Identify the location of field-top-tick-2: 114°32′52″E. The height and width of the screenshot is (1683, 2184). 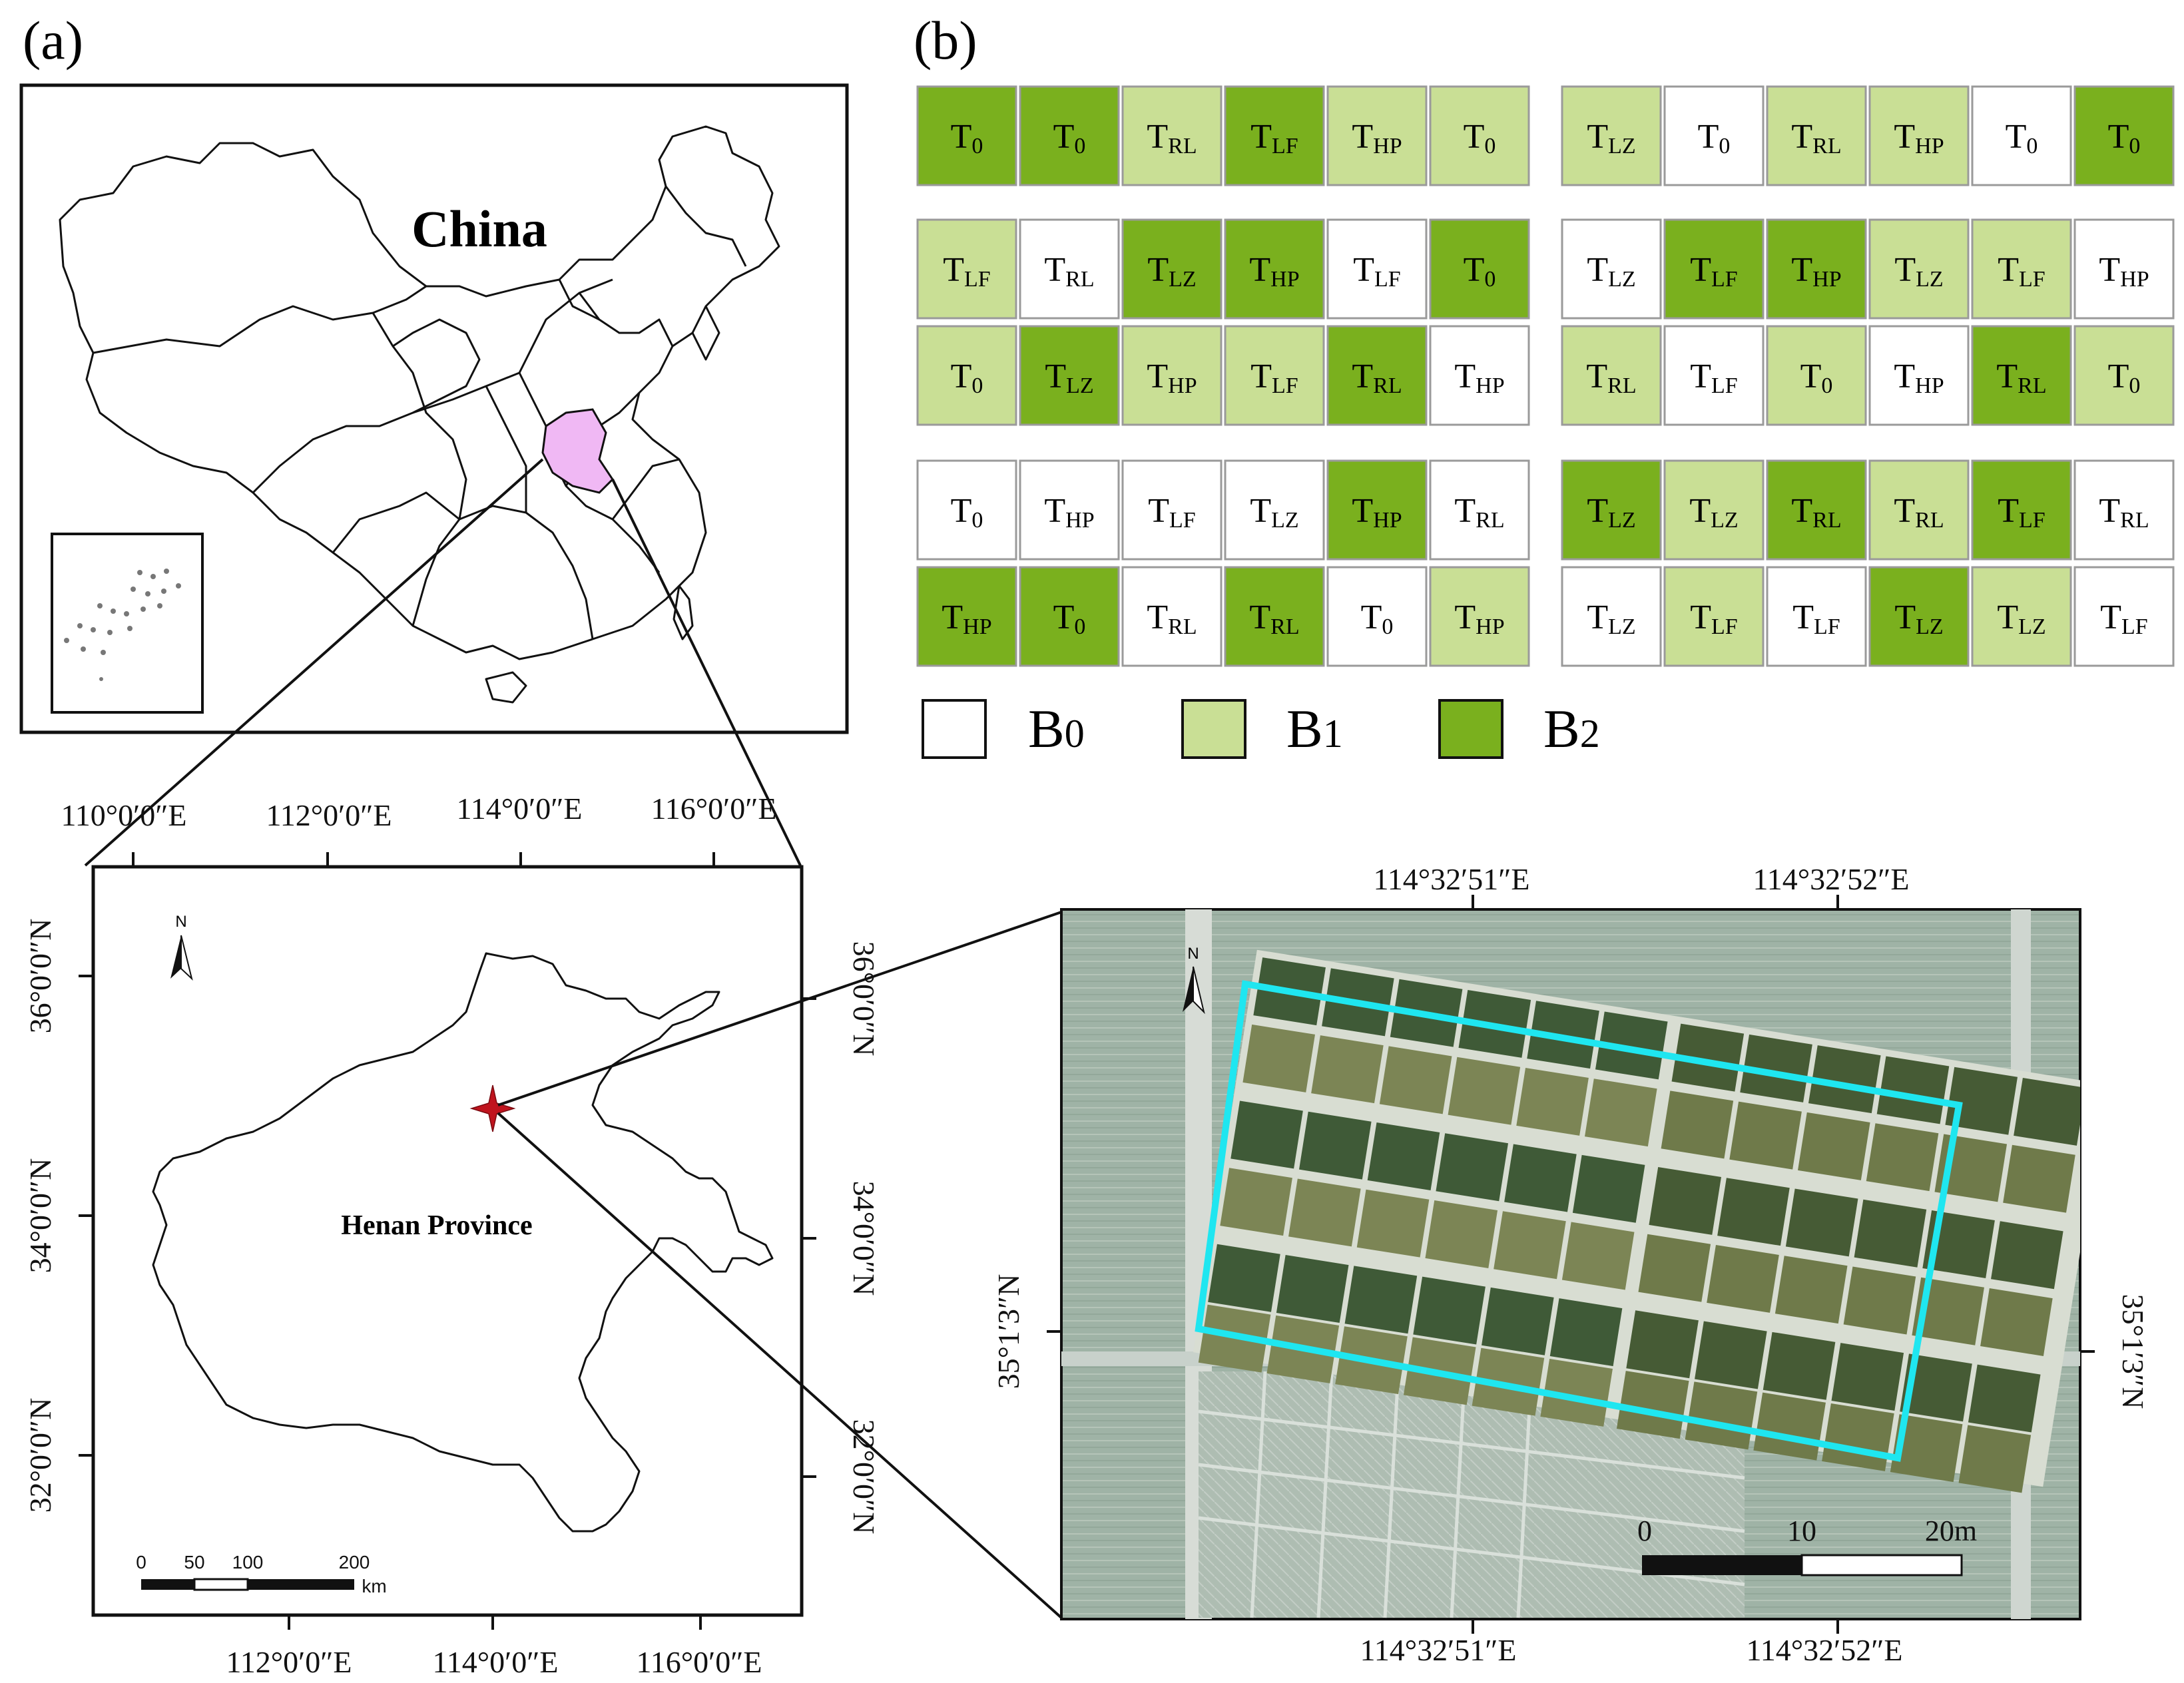
(1831, 879).